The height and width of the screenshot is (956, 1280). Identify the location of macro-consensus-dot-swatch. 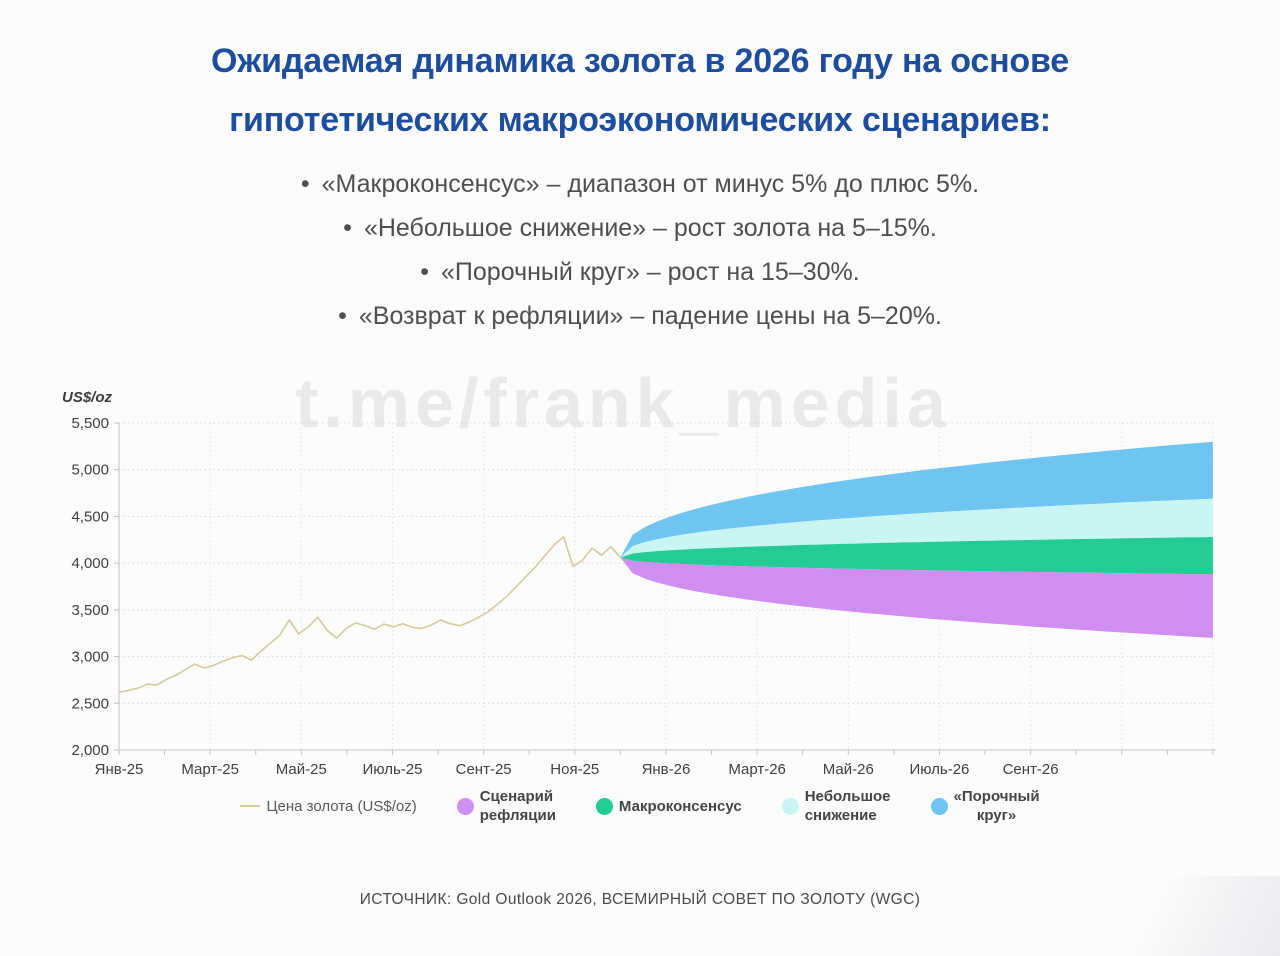
(604, 806).